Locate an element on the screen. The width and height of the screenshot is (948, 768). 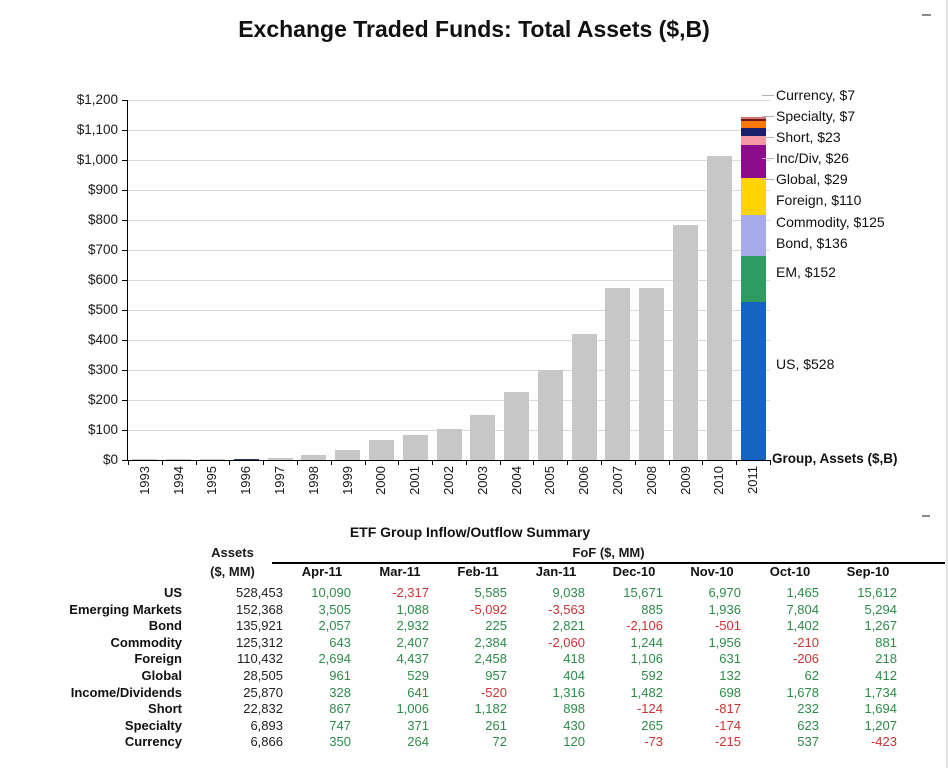
y-axis-label: $500 is located at coordinates (102, 309).